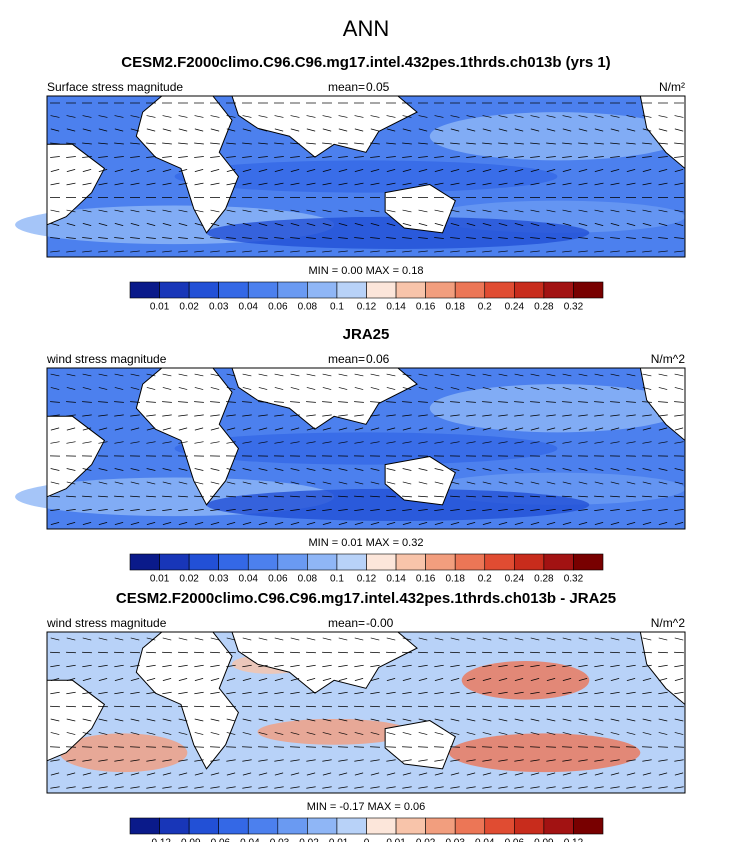 The image size is (732, 842). I want to click on colorbar-label: 0.03, so click(219, 307).